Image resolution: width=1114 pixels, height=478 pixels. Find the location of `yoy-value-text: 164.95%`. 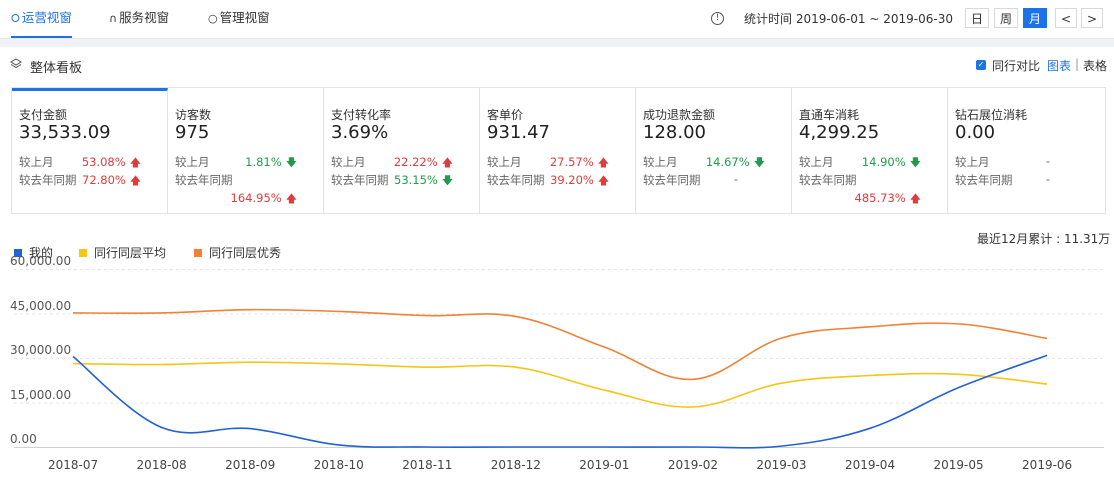

yoy-value-text: 164.95% is located at coordinates (256, 198).